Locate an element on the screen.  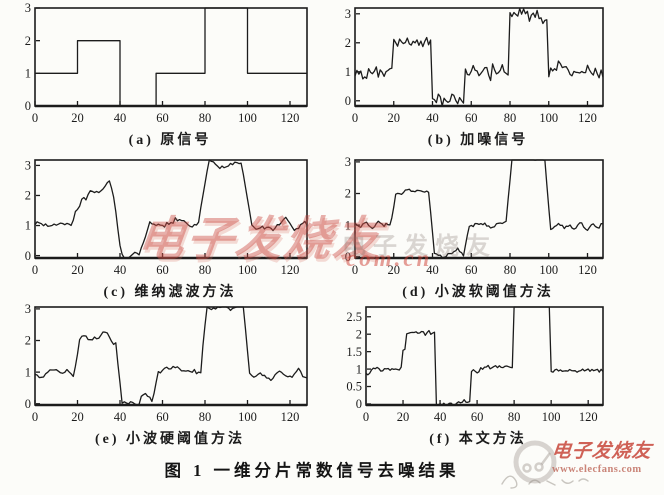
subplot-c-wiener-filter: 0 1 2 3 0 20 40 60 80 100 120 (c) 维纳滤波方法 is located at coordinates (163, 227).